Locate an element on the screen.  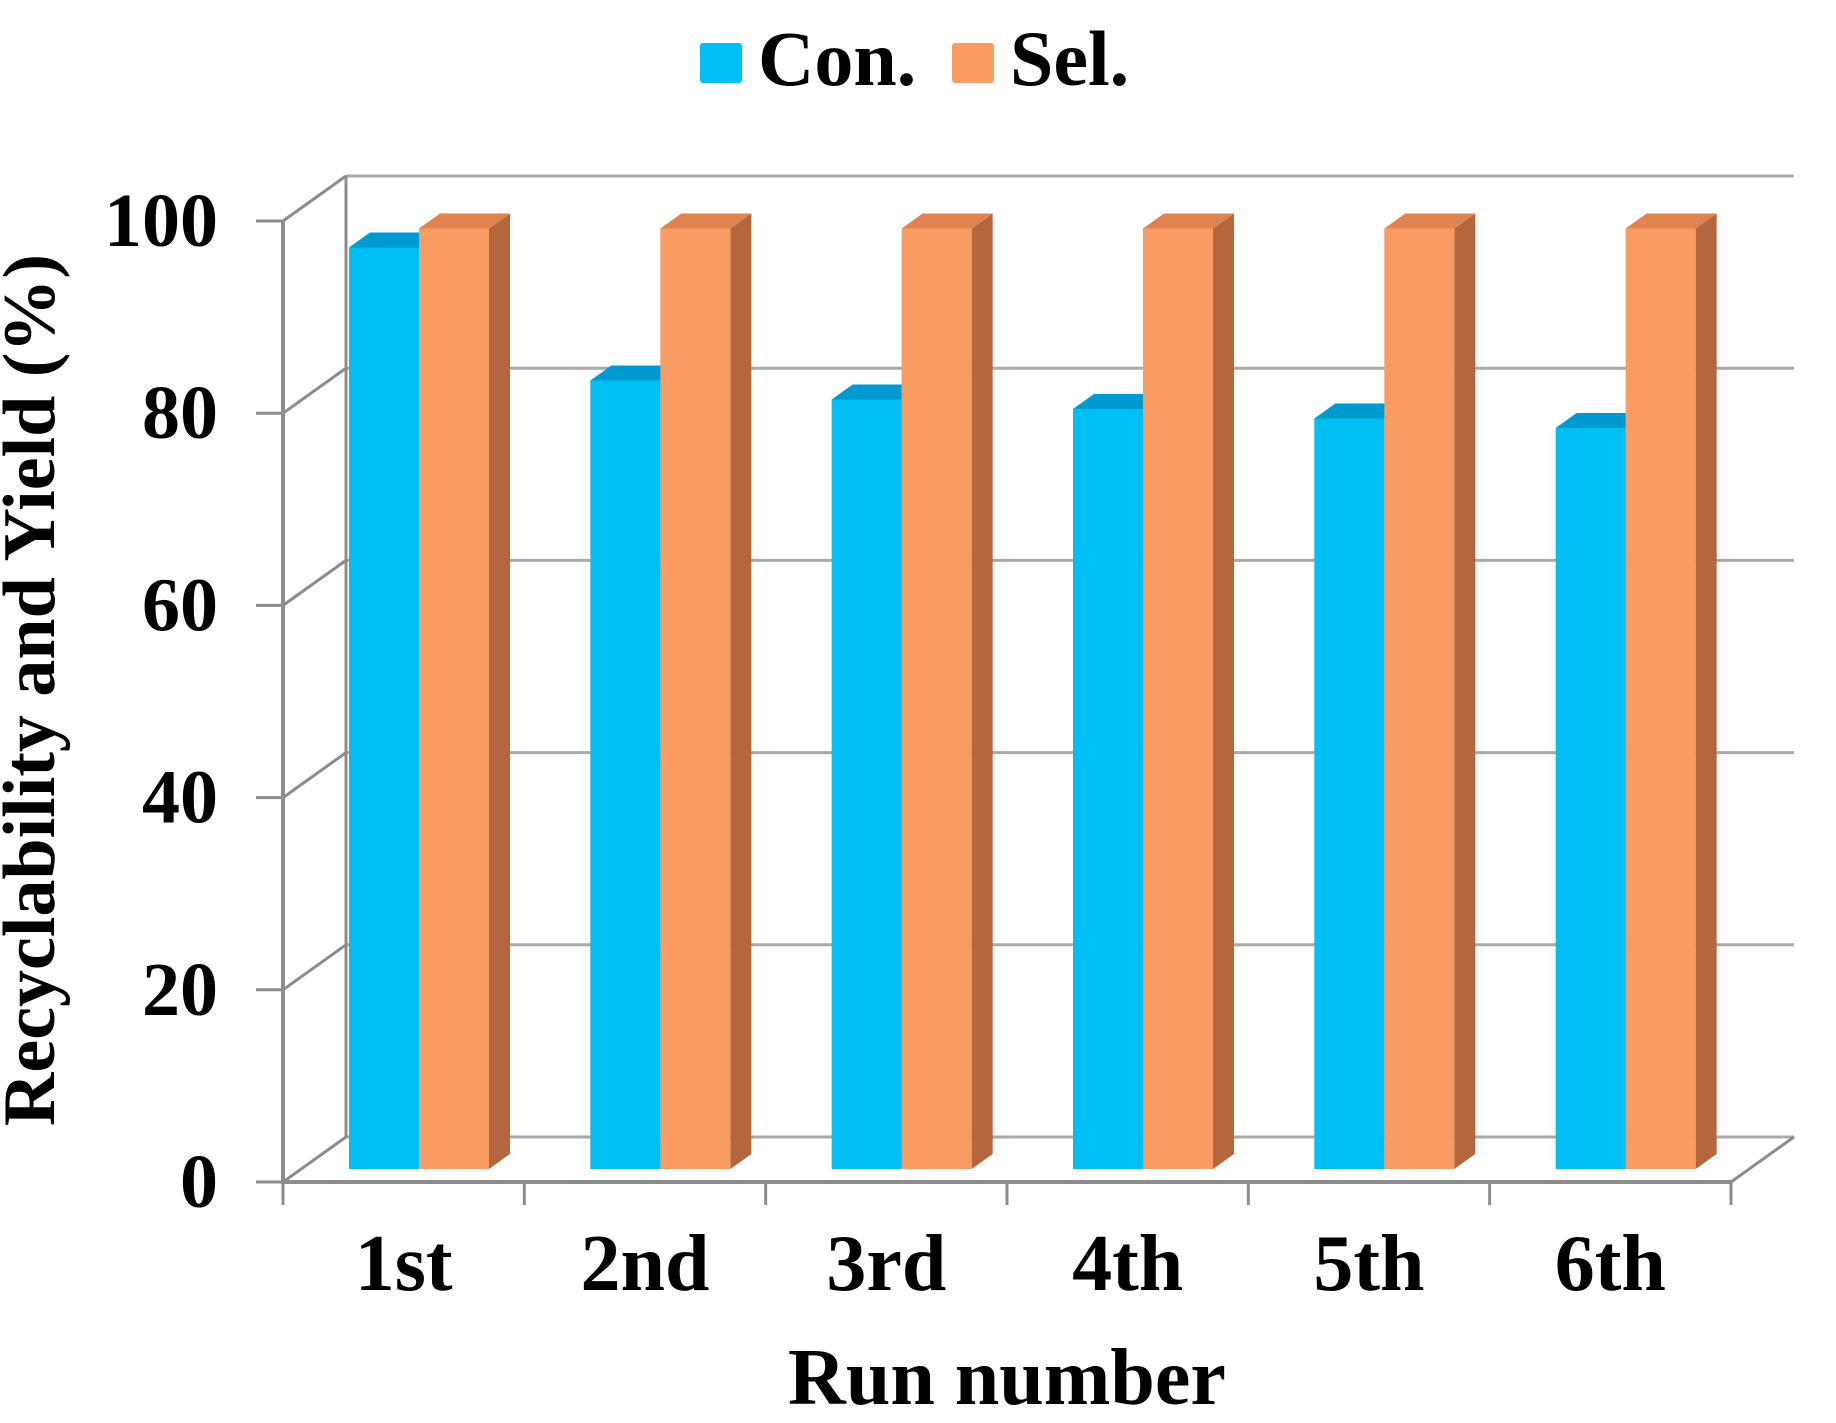
depth-connector-y100 is located at coordinates (314, 198).